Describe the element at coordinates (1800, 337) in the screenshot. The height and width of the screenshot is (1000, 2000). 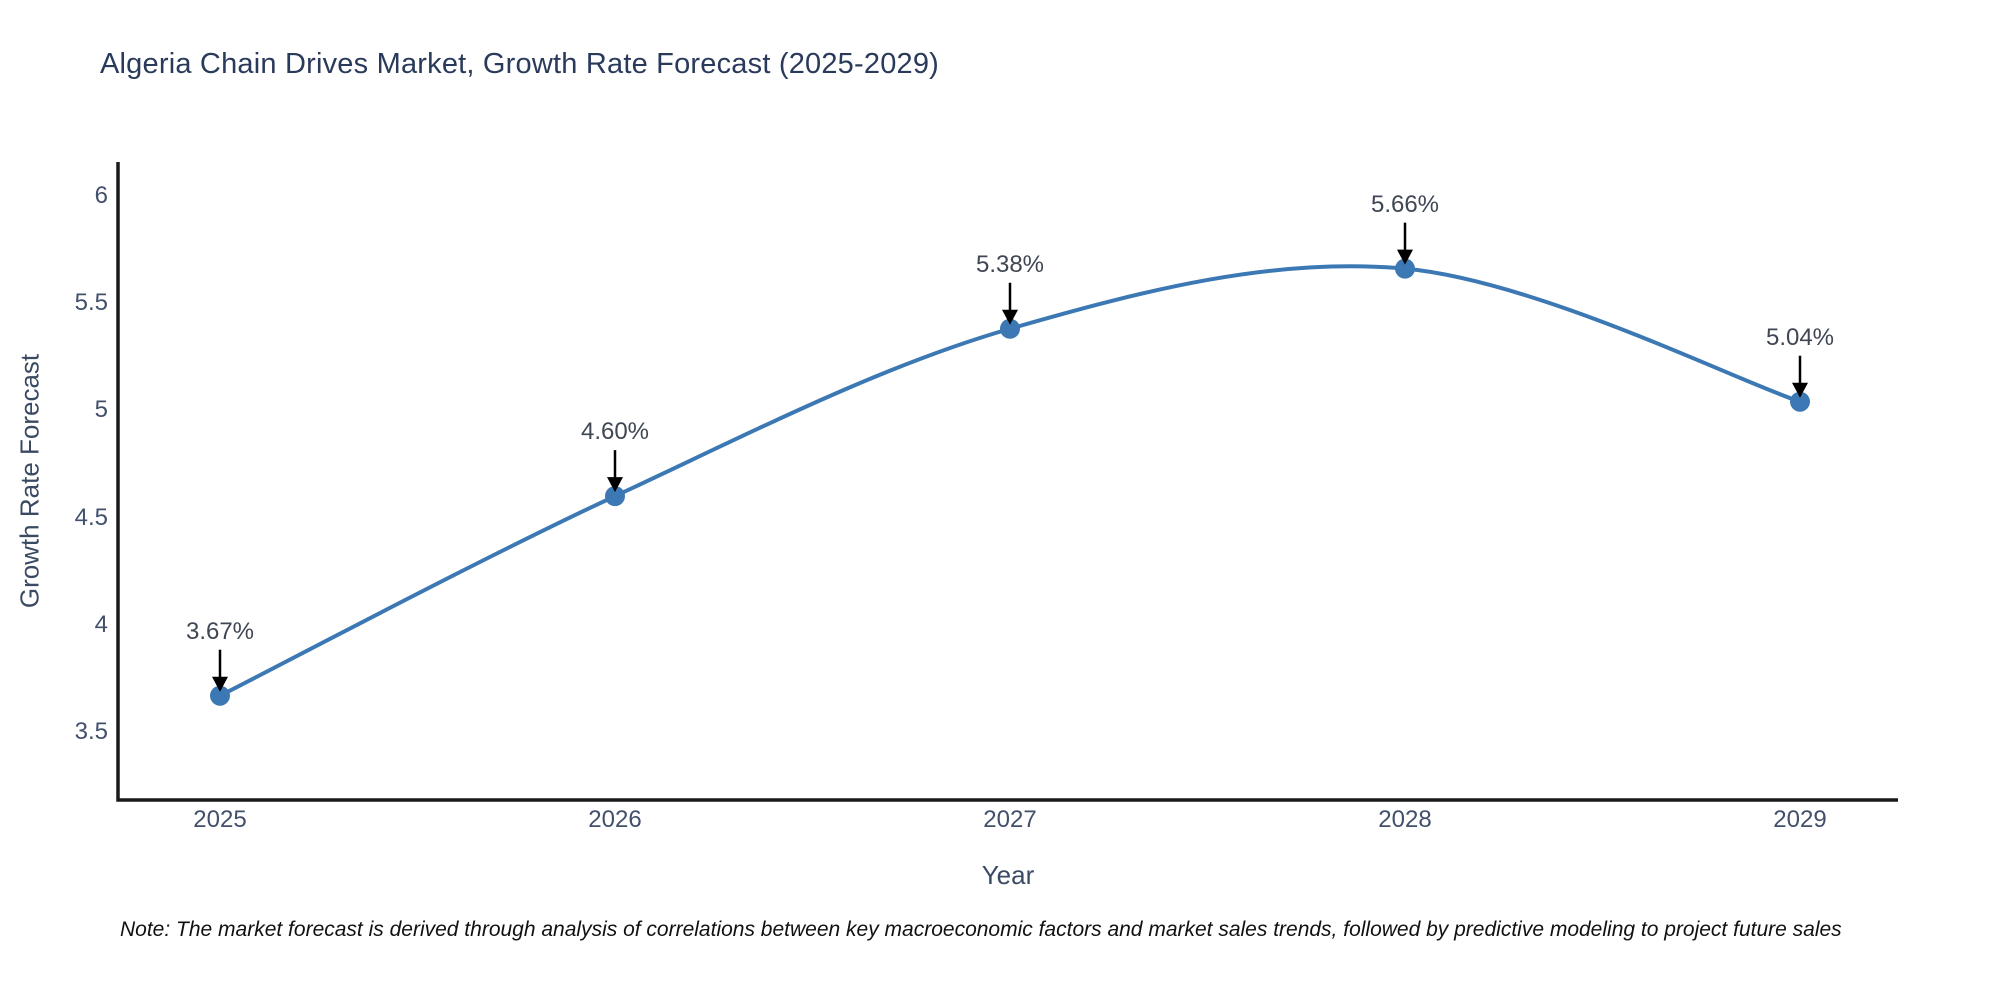
I see `point-annotation: 5.04%` at that location.